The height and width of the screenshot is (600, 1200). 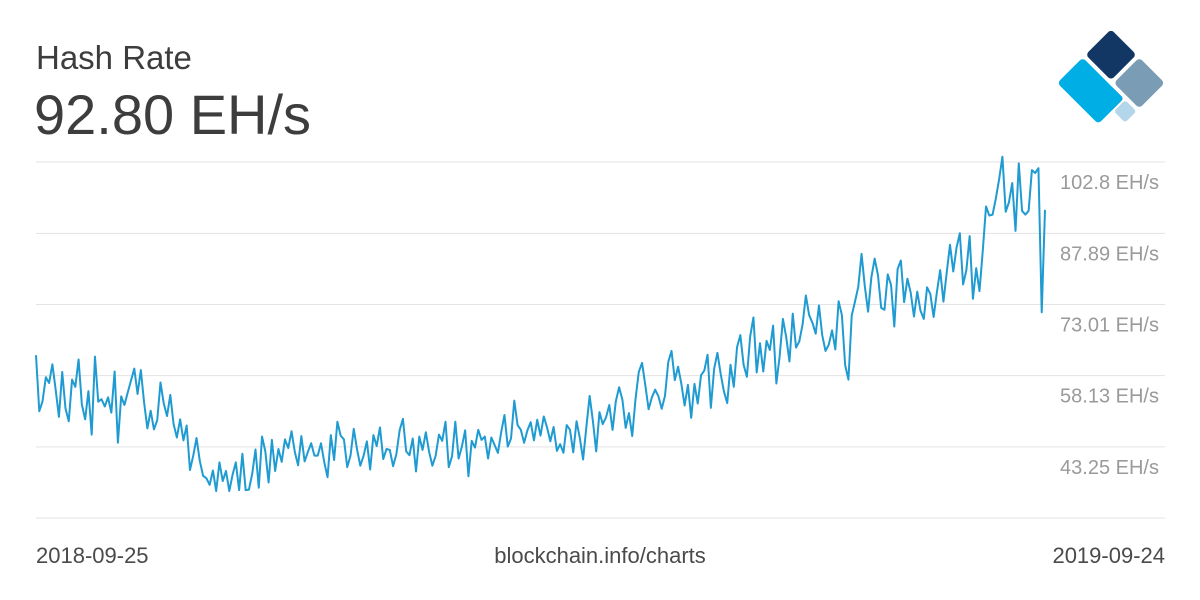 I want to click on y-tick-label: 73.01 EH/s, so click(x=1109, y=325).